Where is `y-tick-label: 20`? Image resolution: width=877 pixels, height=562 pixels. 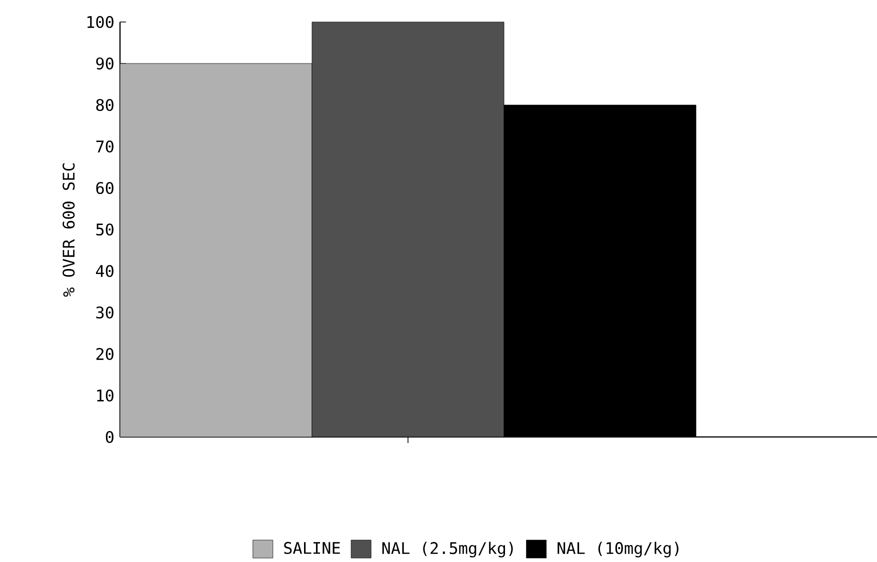 y-tick-label: 20 is located at coordinates (105, 354).